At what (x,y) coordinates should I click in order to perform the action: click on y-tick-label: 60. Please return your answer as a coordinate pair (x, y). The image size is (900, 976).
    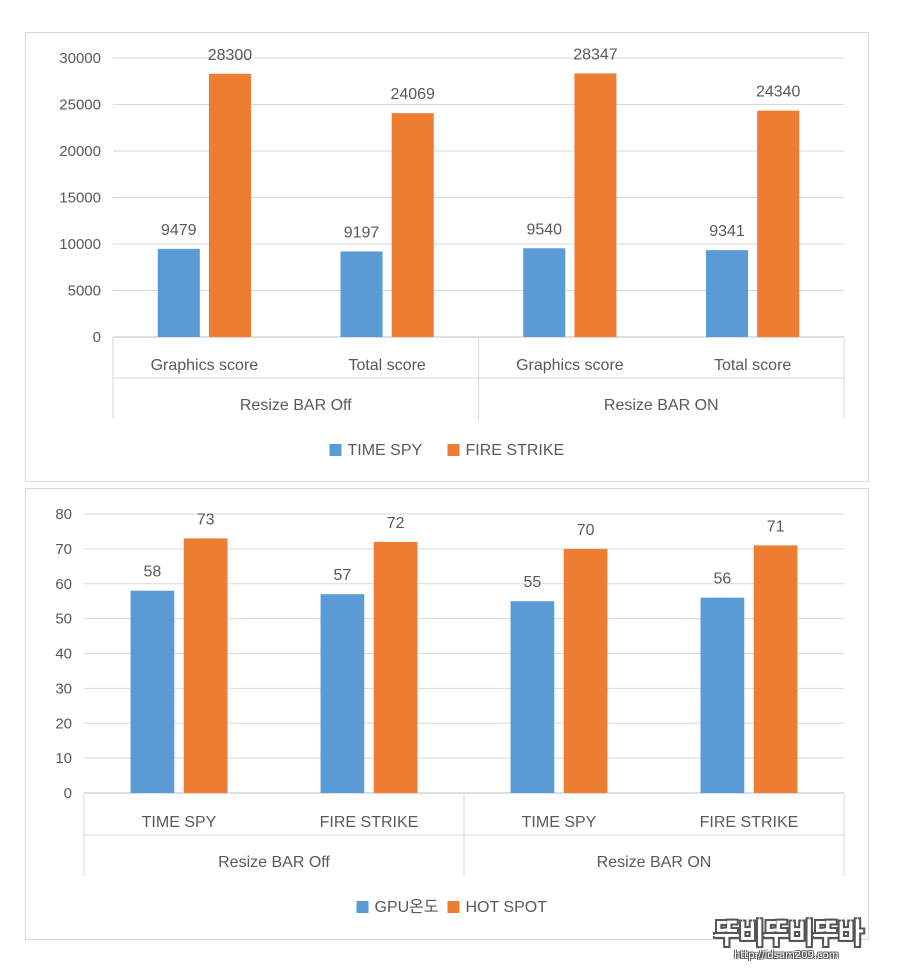
    Looking at the image, I should click on (63, 584).